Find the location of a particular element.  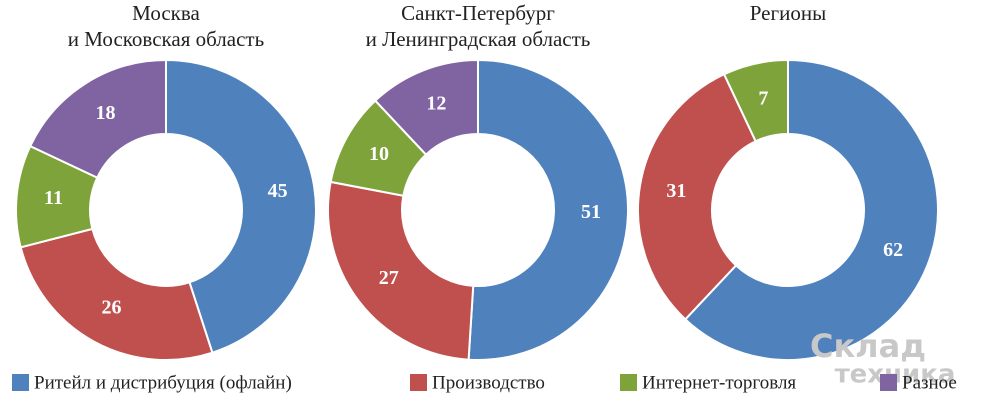

chart-title: и Московская область is located at coordinates (166, 39).